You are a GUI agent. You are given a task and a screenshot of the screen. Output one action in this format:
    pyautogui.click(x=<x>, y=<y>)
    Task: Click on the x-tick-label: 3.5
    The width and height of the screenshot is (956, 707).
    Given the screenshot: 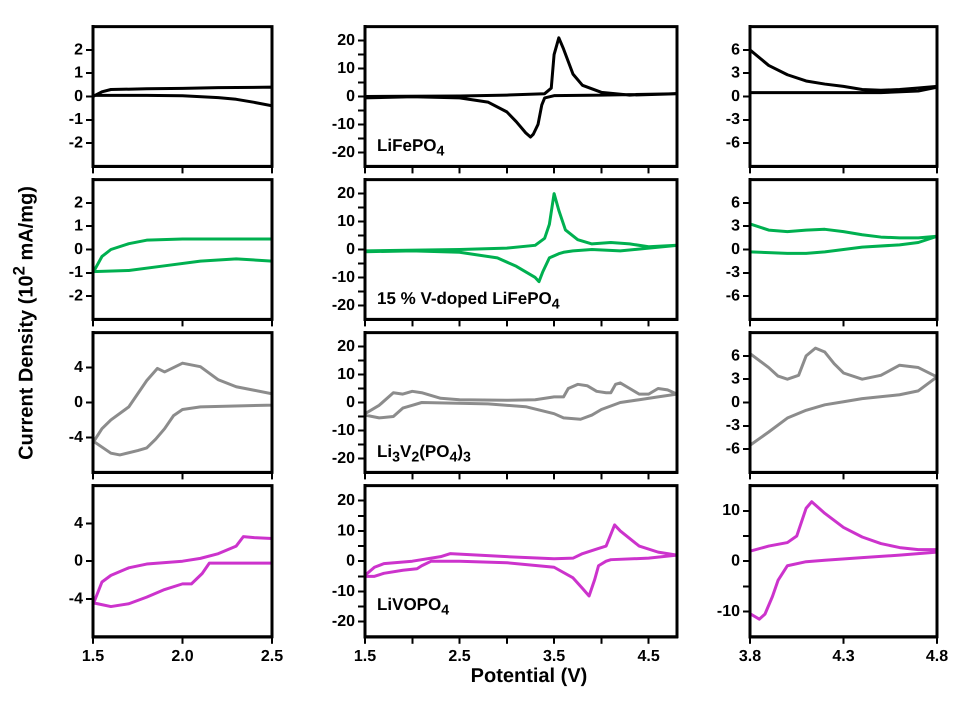 What is the action you would take?
    pyautogui.click(x=554, y=656)
    